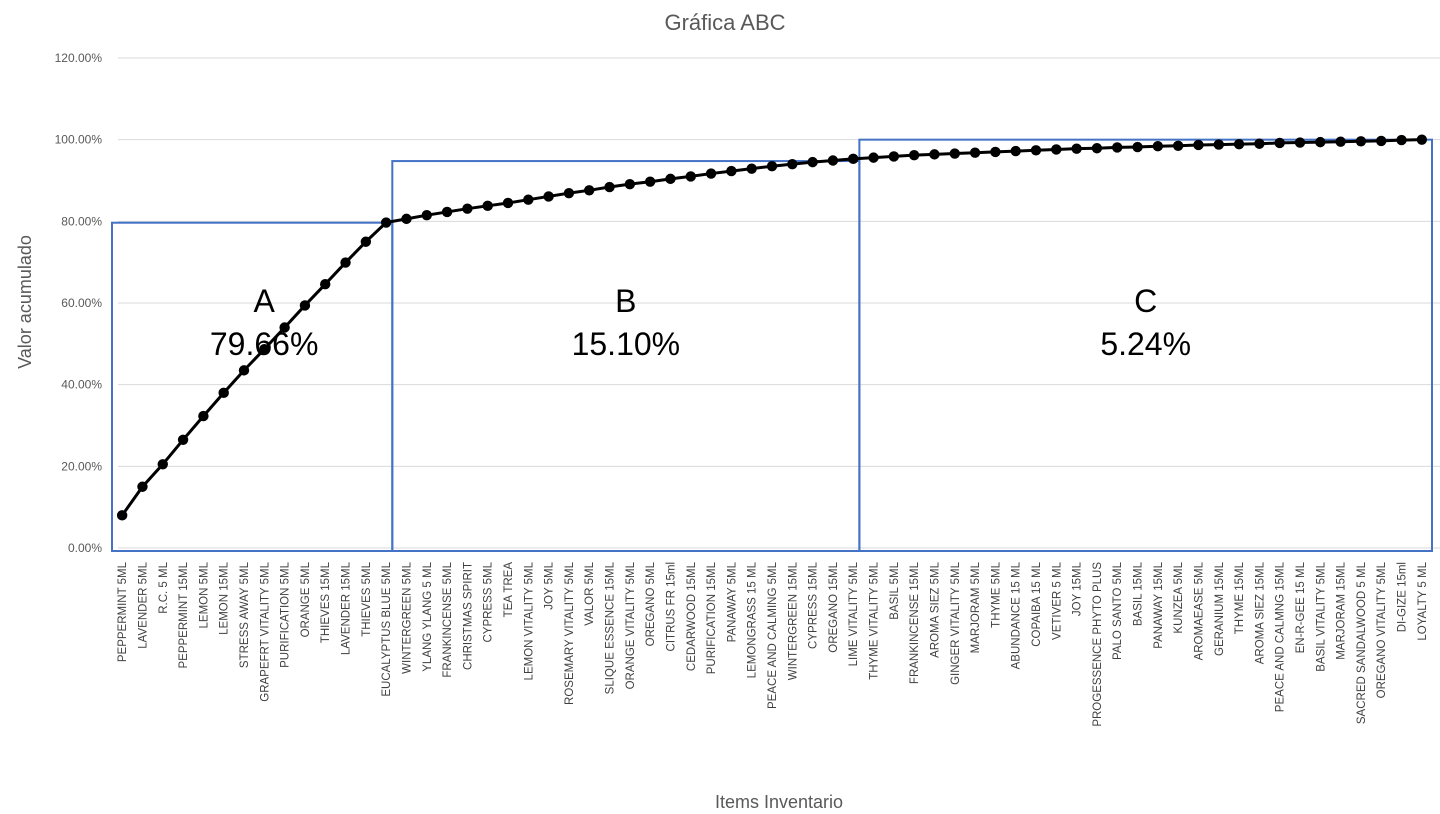 The image size is (1440, 814). What do you see at coordinates (724, 22) in the screenshot?
I see `chart-title: Gráfica ABC` at bounding box center [724, 22].